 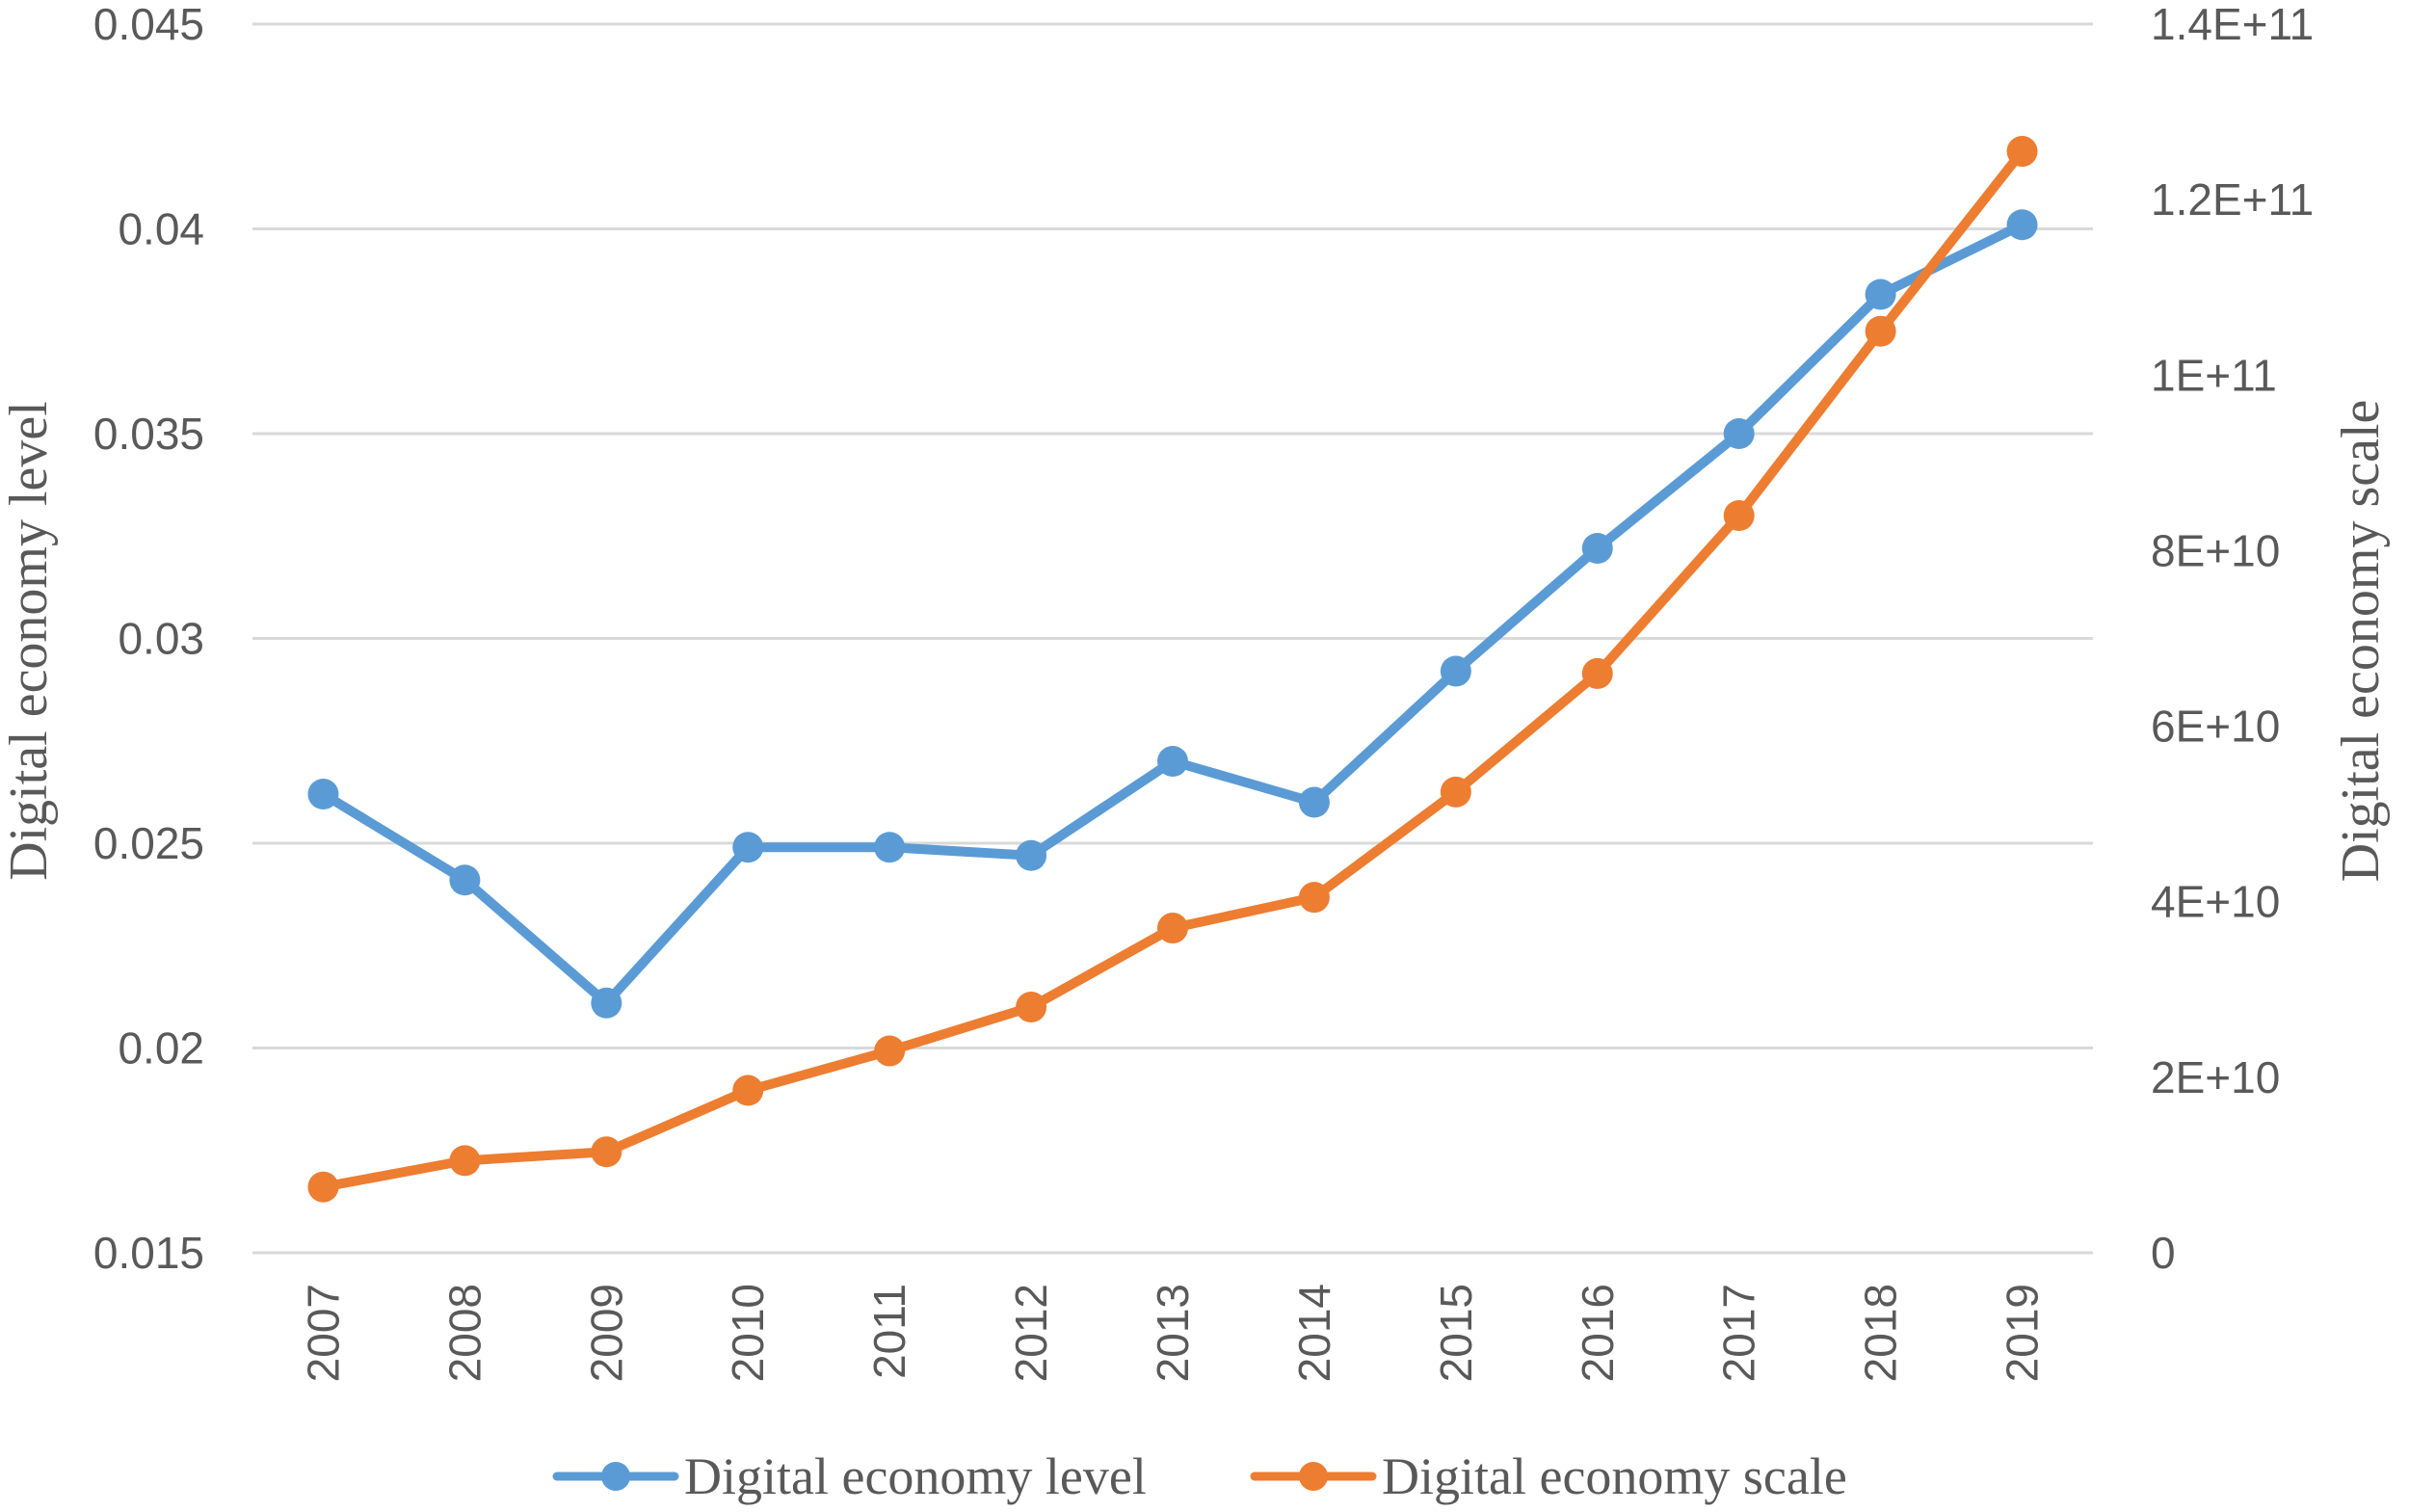 What do you see at coordinates (2361, 641) in the screenshot?
I see `right-axis-title: Digital economy scale` at bounding box center [2361, 641].